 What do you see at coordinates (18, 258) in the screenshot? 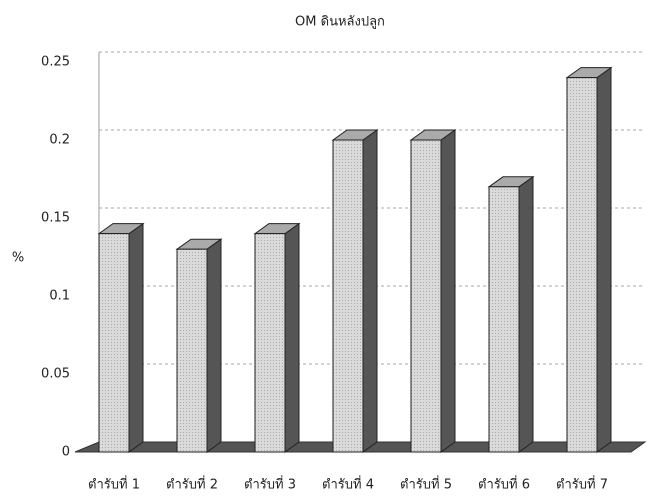
I see `y-axis-label: %` at bounding box center [18, 258].